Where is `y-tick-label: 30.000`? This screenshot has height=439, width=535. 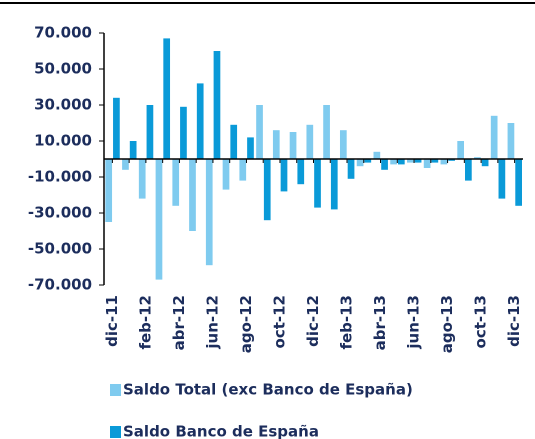
y-tick-label: 30.000 is located at coordinates (63, 105).